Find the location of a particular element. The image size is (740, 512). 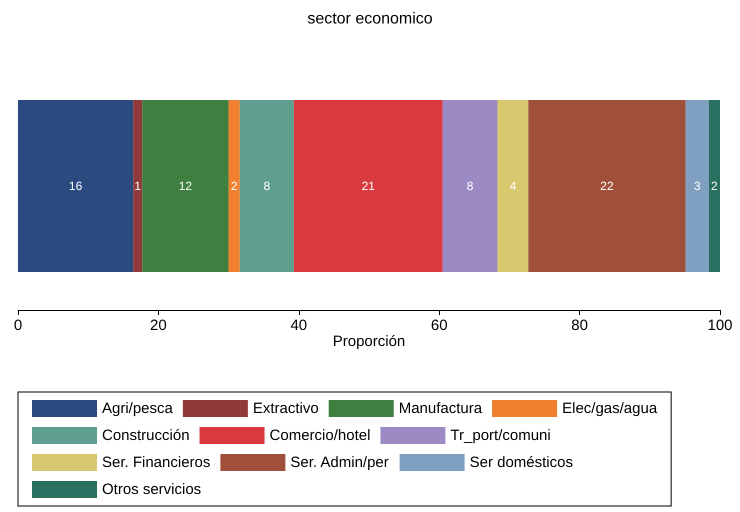

x-tick-label: 60 is located at coordinates (439, 325).